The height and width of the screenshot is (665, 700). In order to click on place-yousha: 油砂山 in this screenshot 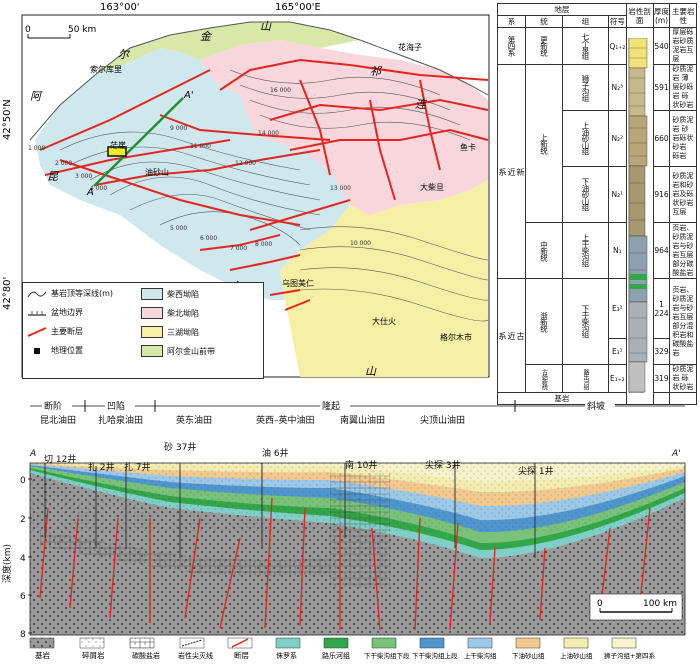, I will do `click(157, 172)`.